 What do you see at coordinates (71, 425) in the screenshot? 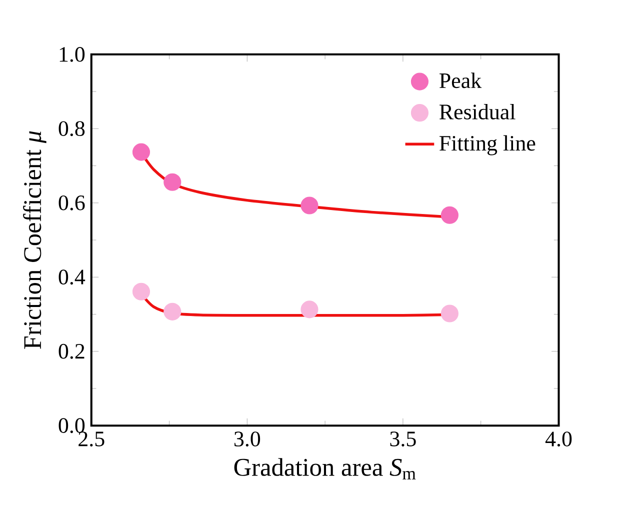
I see `y-tick-label: 0.0` at bounding box center [71, 425].